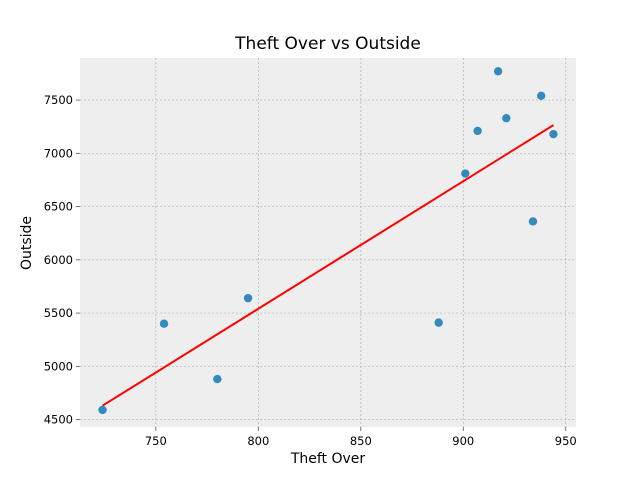  What do you see at coordinates (327, 44) in the screenshot?
I see `chart-title: Theft Over vs Outside` at bounding box center [327, 44].